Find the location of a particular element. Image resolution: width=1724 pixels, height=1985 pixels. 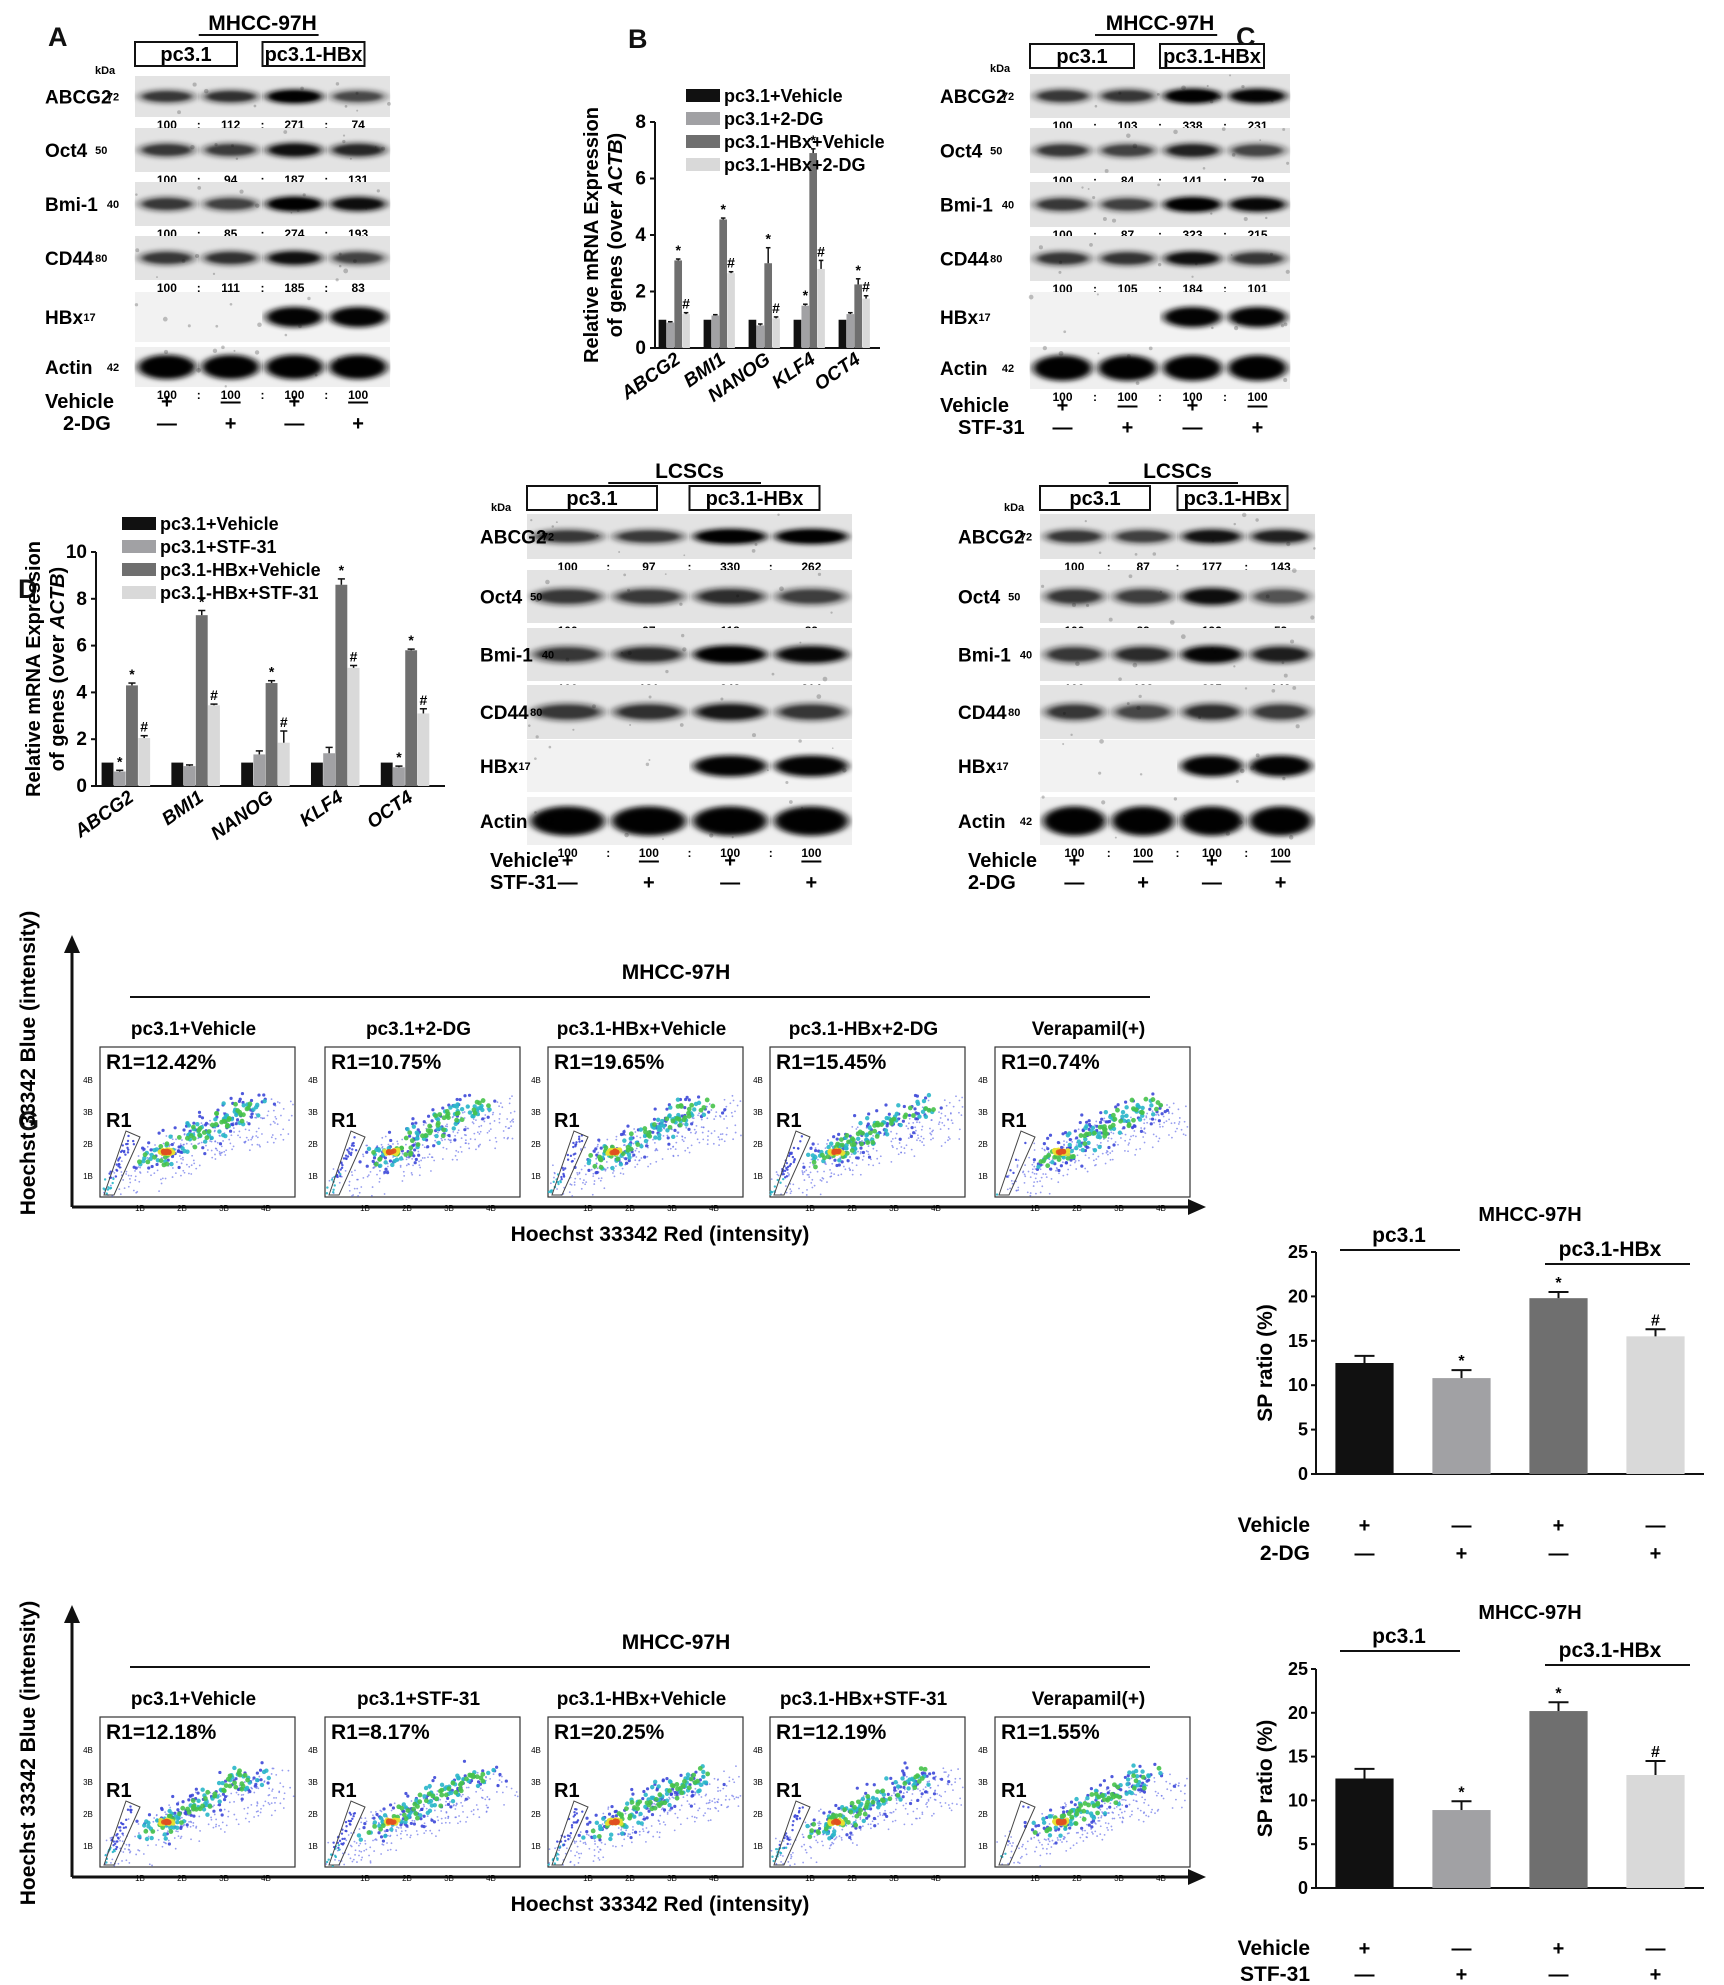

flow-x-tick: 4B is located at coordinates (1161, 1208).